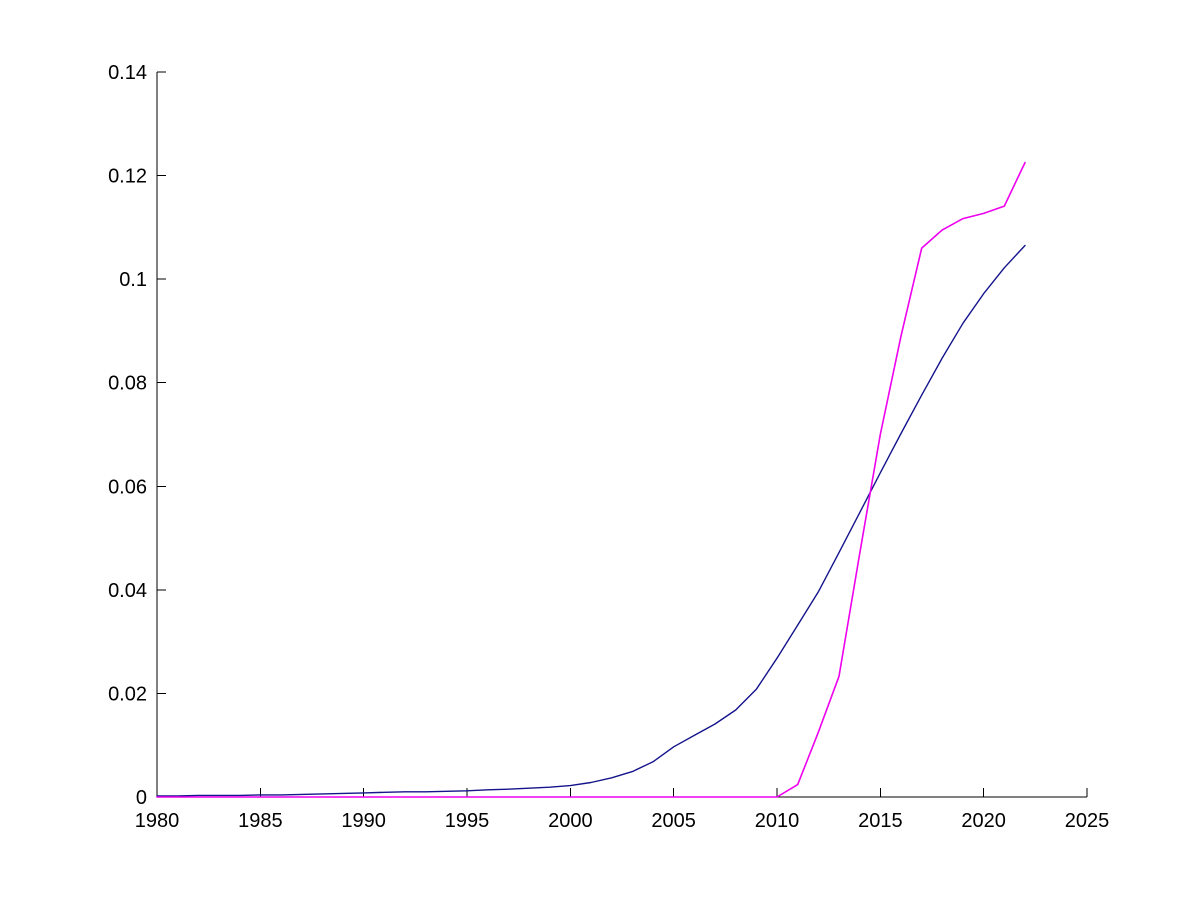  What do you see at coordinates (127, 591) in the screenshot?
I see `y-tick-label: 0.04` at bounding box center [127, 591].